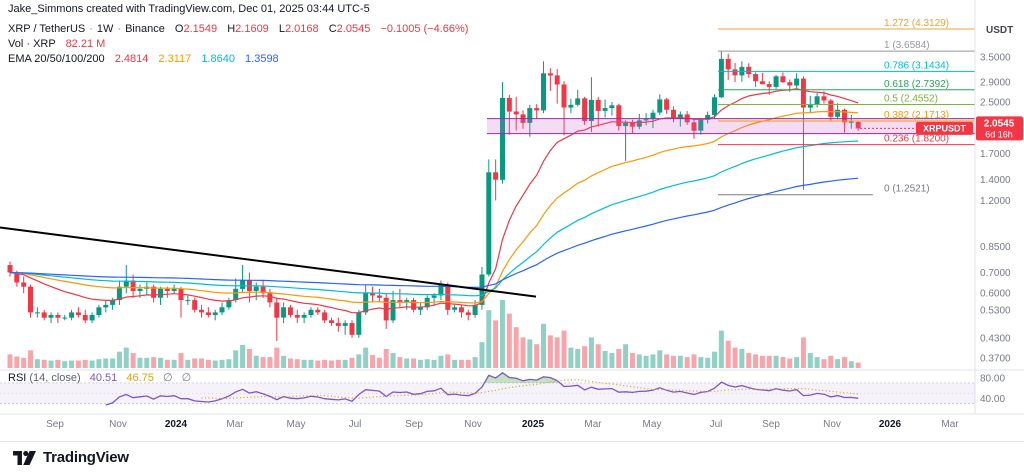 The image size is (1024, 473). I want to click on close-key: C, so click(332, 29).